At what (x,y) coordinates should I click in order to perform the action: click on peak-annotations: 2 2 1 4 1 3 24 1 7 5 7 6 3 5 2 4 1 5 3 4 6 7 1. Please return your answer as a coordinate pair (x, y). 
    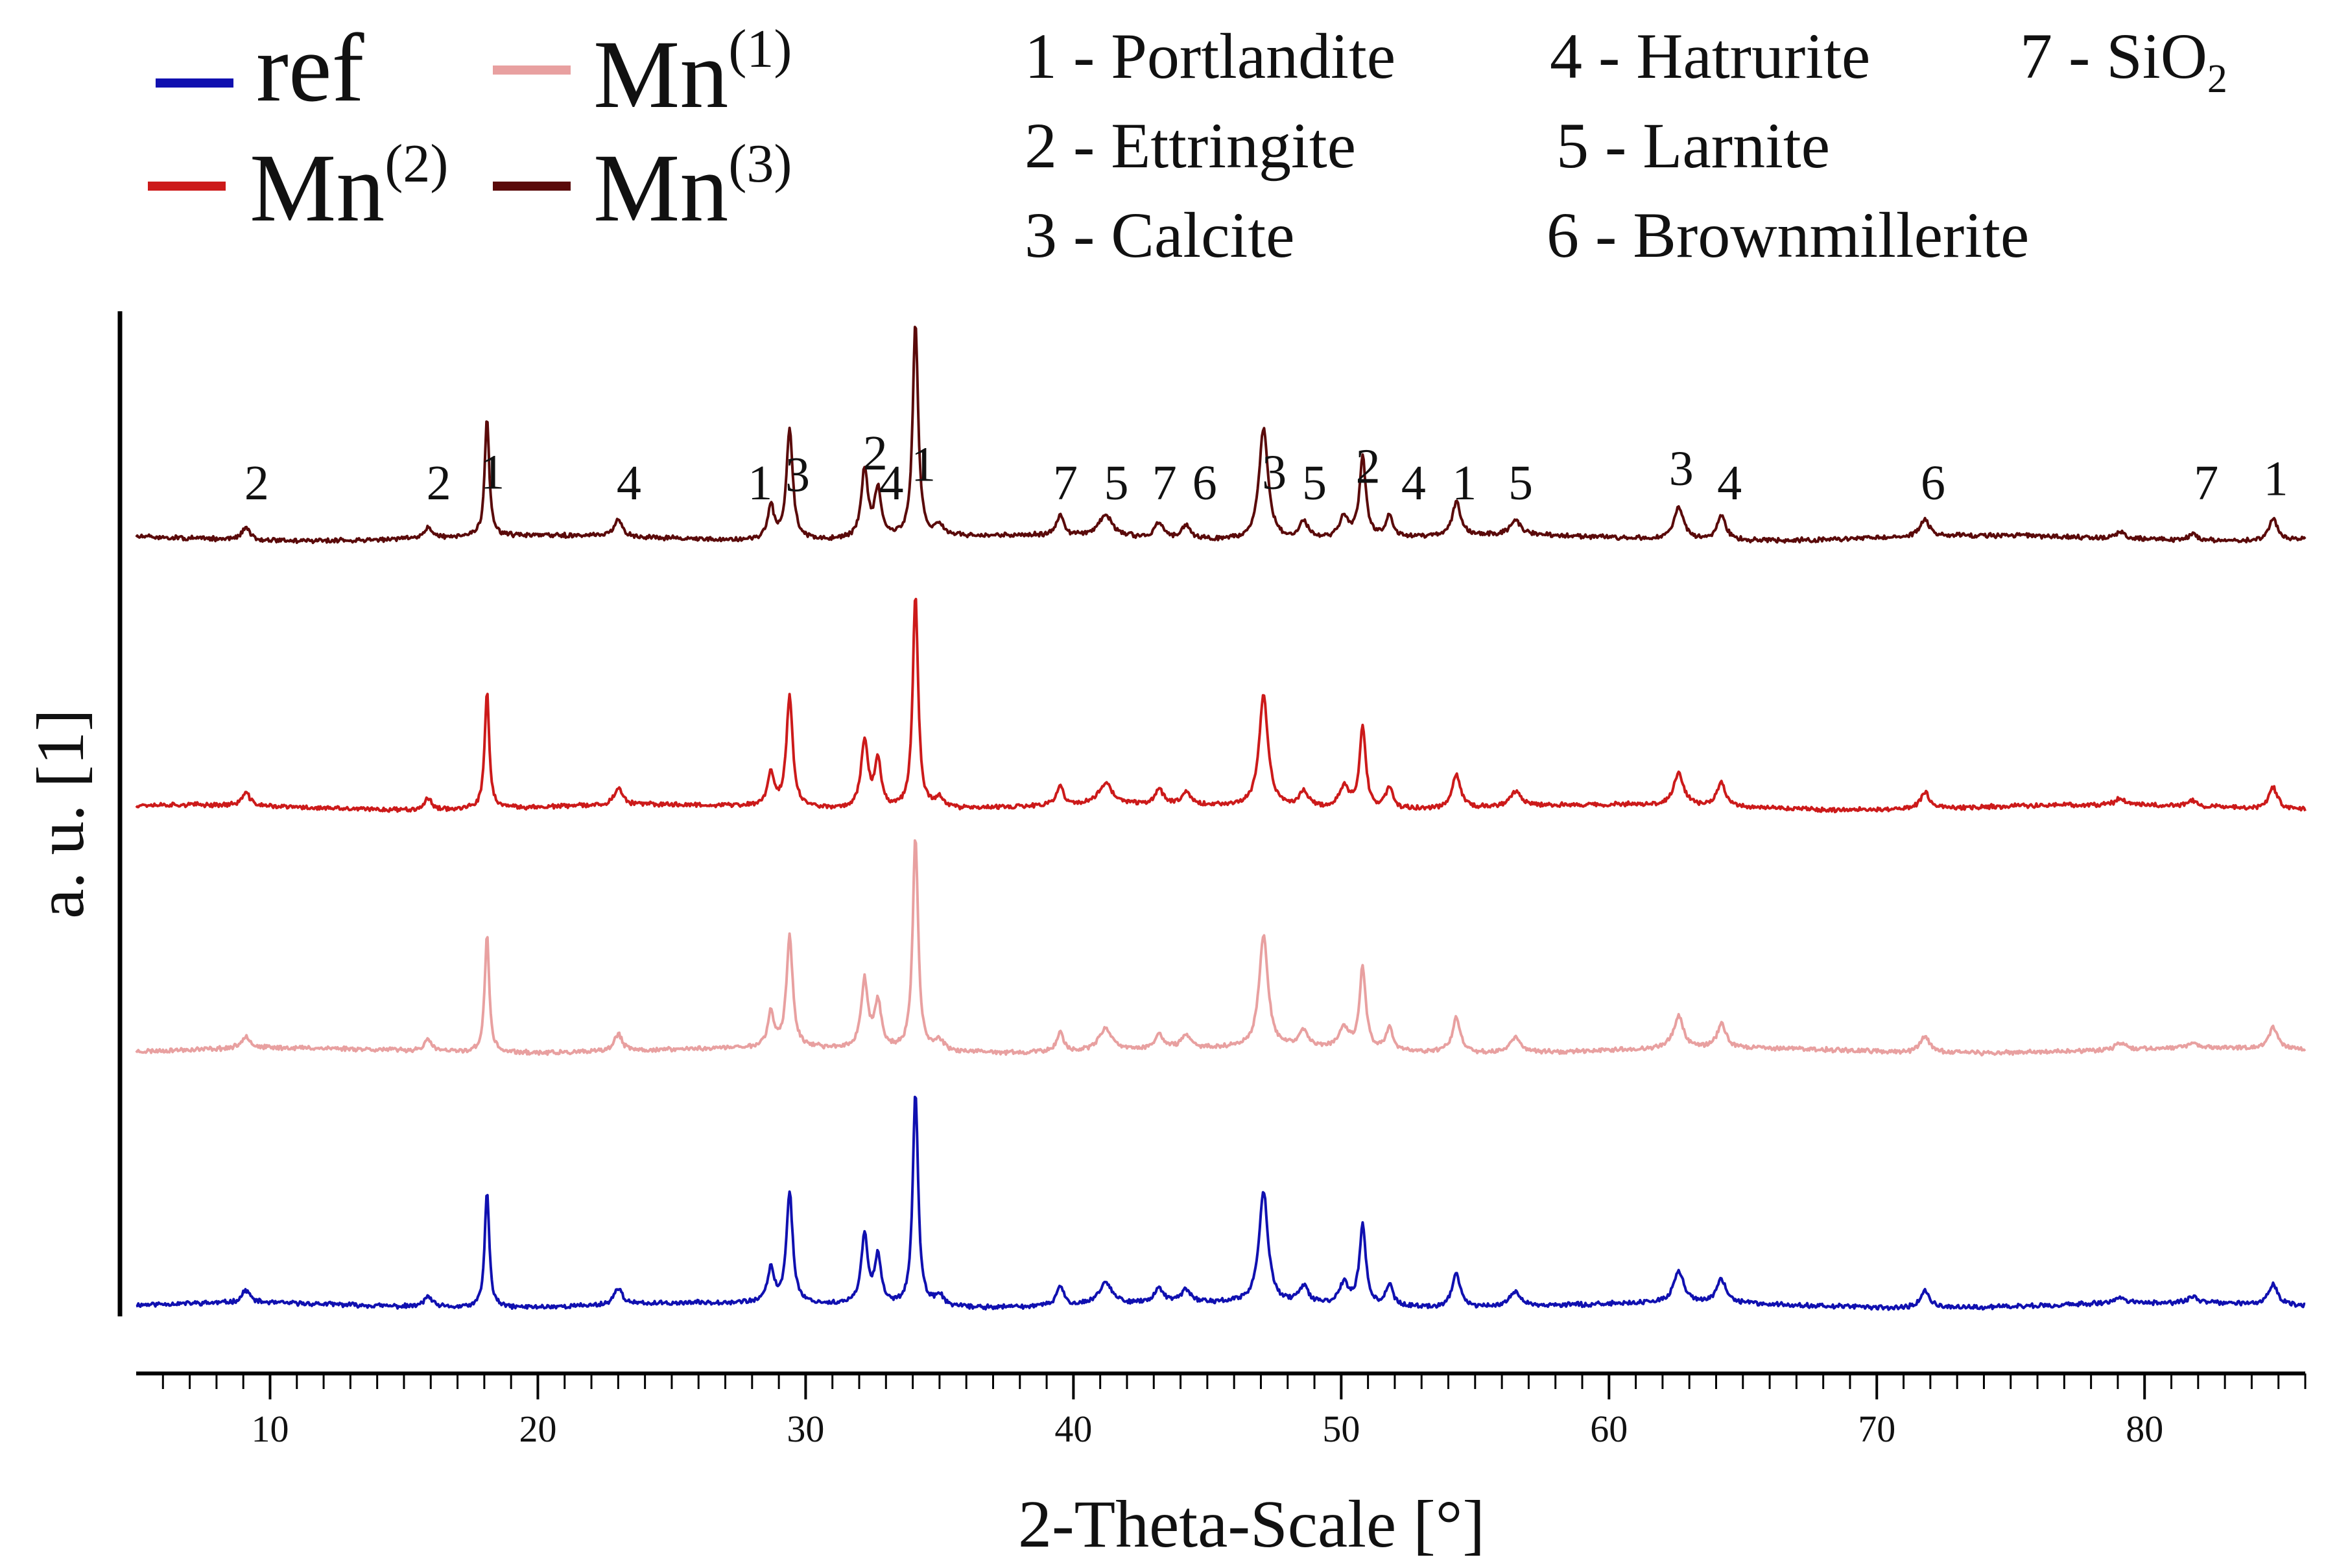
    Looking at the image, I should click on (1266, 468).